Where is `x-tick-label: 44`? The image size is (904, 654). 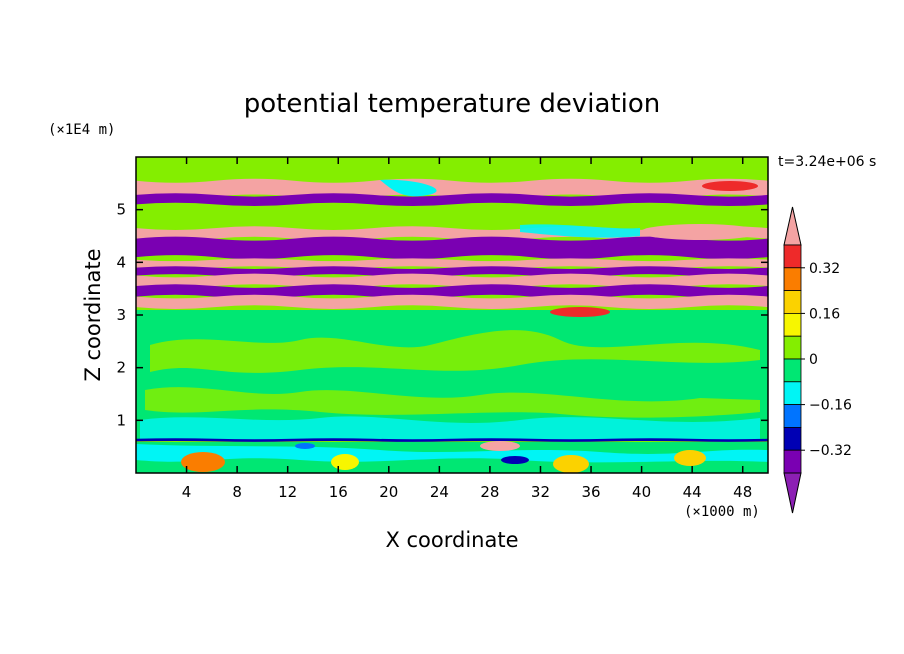
x-tick-label: 44 is located at coordinates (692, 492).